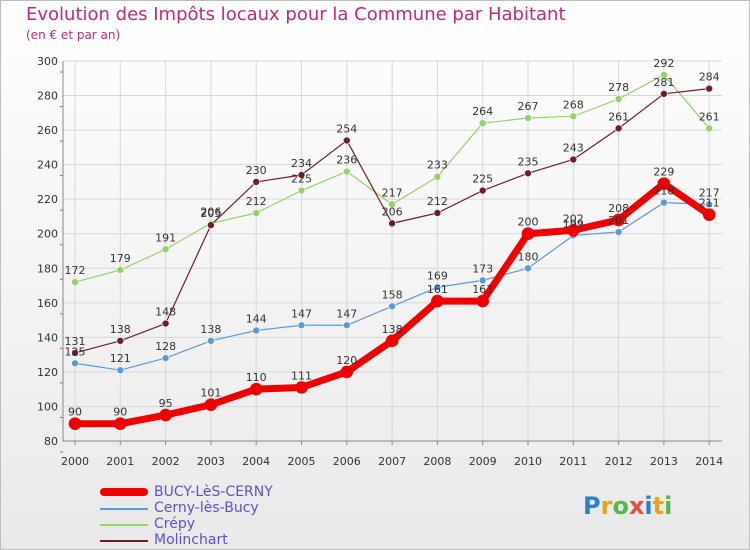 This screenshot has height=550, width=750. Describe the element at coordinates (256, 389) in the screenshot. I see `point-bucy-l-s-cerny-2004` at that location.